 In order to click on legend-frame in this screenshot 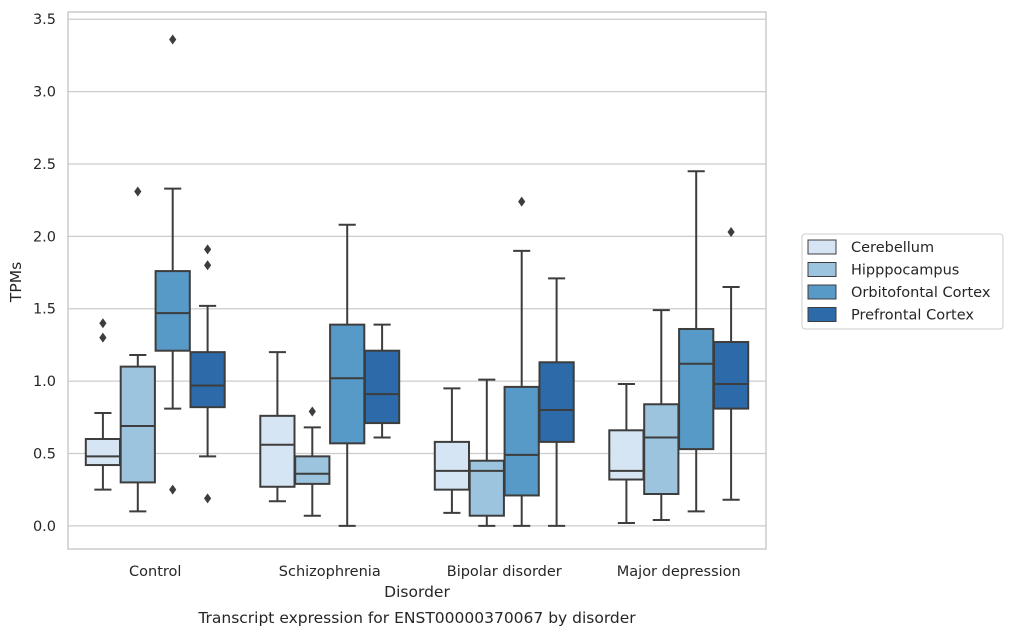, I will do `click(902, 281)`.